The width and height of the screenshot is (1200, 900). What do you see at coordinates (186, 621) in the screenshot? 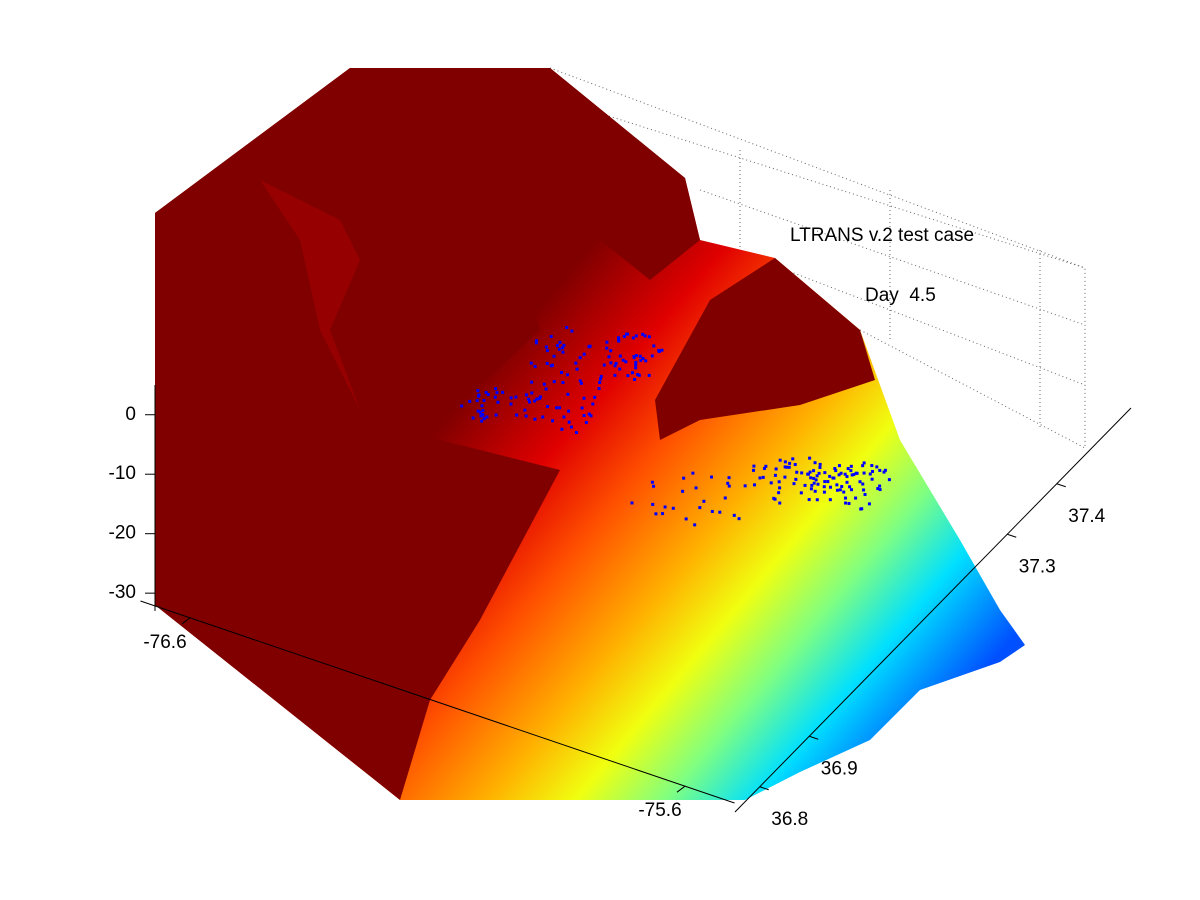
I see `x-tick` at bounding box center [186, 621].